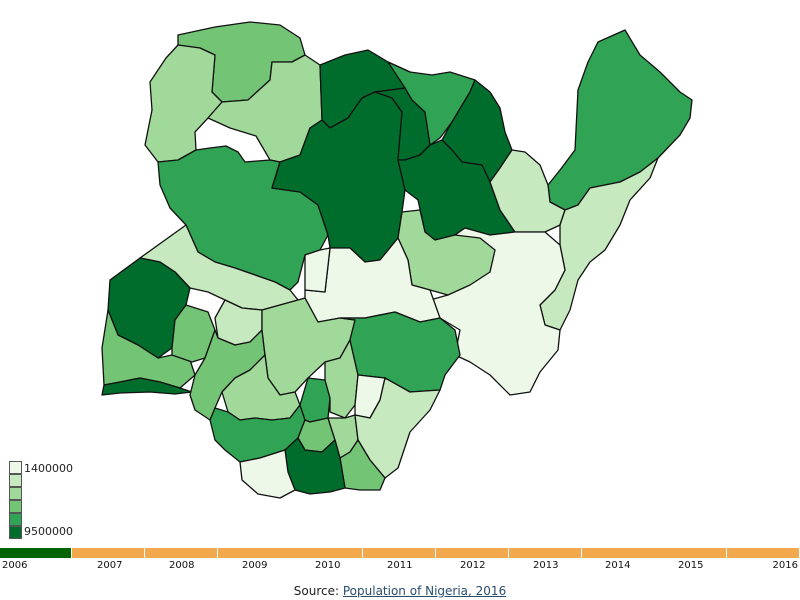  What do you see at coordinates (267, 474) in the screenshot?
I see `state-bayelsa` at bounding box center [267, 474].